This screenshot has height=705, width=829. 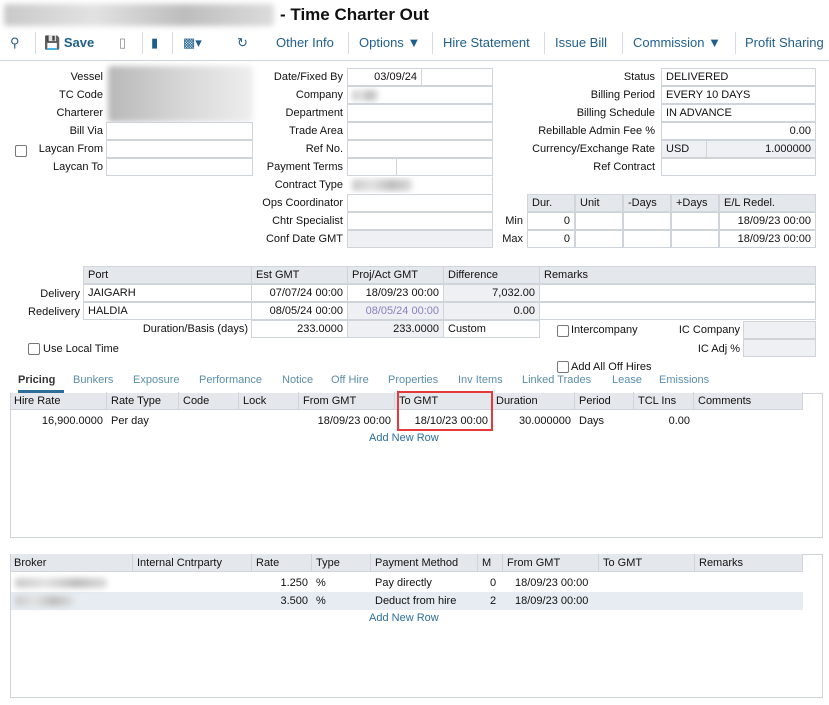 I want to click on tab-linked-trades: Linked Trades, so click(x=557, y=380).